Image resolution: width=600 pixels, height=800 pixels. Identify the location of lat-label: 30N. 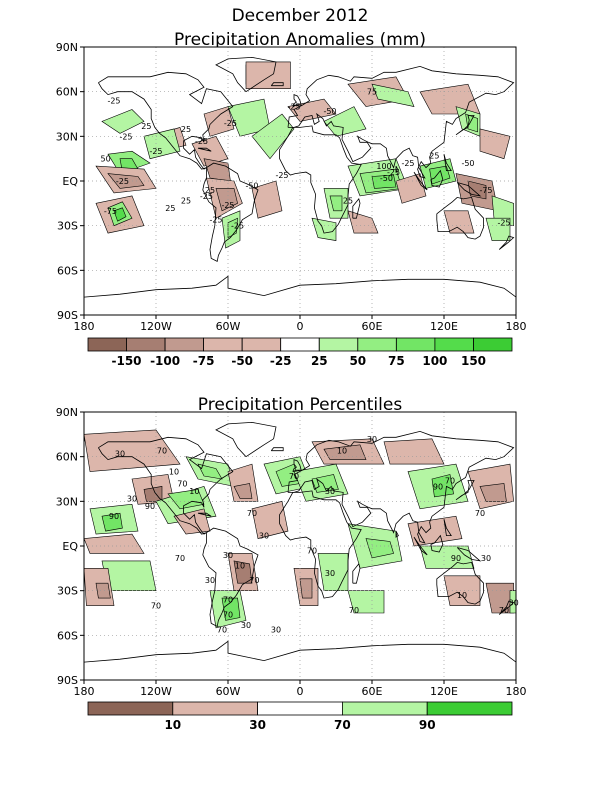
(67, 501).